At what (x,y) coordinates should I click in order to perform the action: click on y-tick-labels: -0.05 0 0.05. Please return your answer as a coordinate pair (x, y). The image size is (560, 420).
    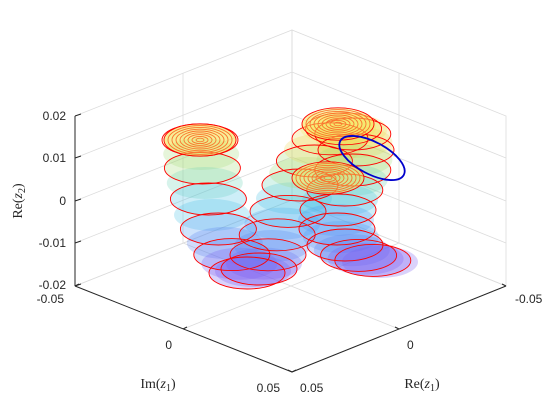
    Looking at the image, I should click on (159, 343).